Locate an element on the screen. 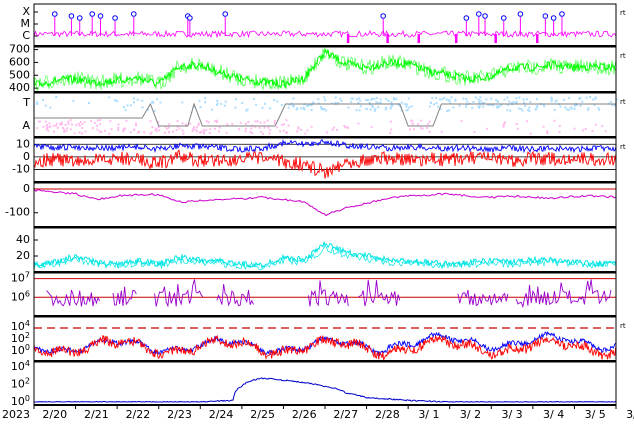 The height and width of the screenshot is (424, 634). electron-tick: 10⁶ is located at coordinates (20, 296).